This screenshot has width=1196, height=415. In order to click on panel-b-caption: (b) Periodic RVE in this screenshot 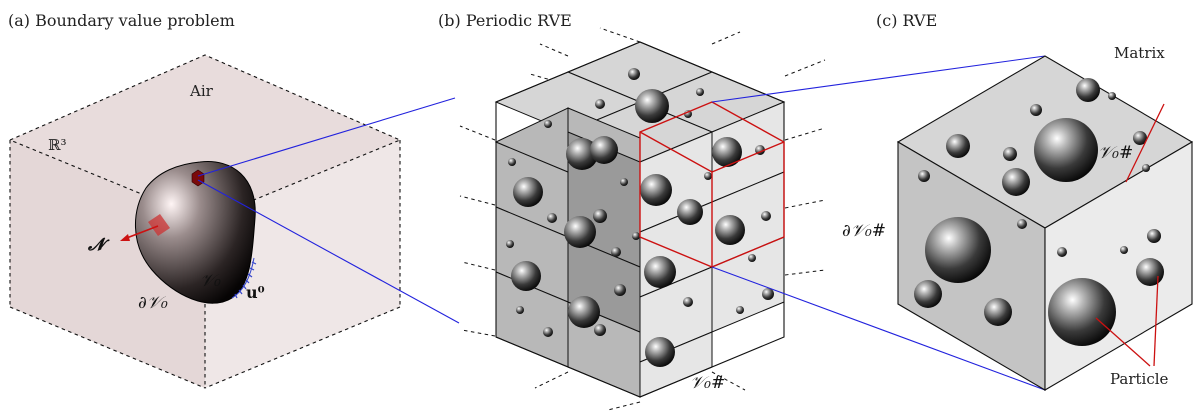, I will do `click(505, 20)`.